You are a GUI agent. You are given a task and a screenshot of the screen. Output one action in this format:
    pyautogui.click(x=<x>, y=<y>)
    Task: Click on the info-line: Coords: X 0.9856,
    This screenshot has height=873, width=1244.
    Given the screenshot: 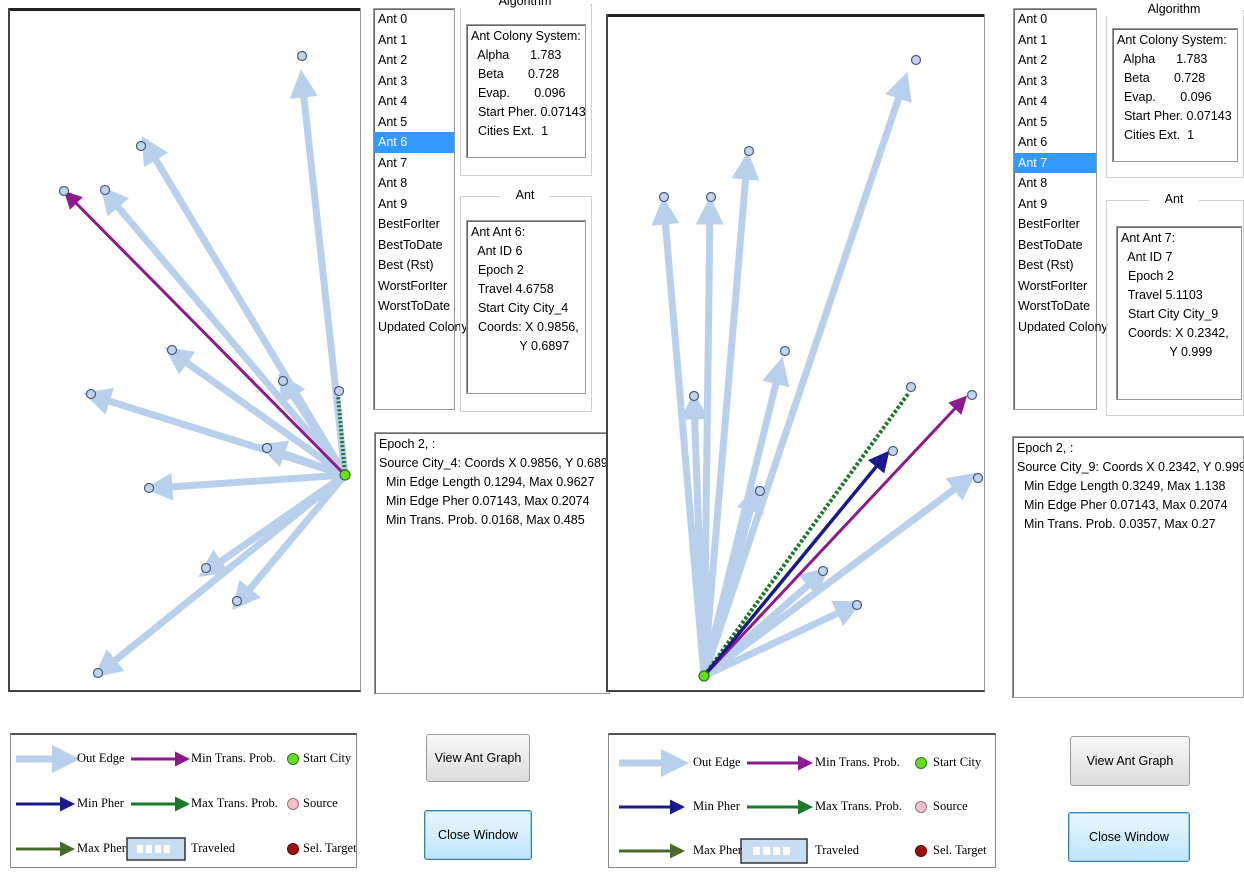 What is the action you would take?
    pyautogui.click(x=525, y=327)
    